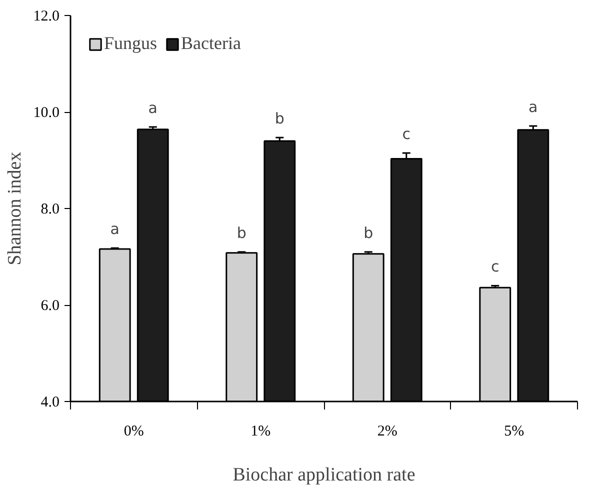 Image resolution: width=592 pixels, height=488 pixels. I want to click on x-tick-label: 2%, so click(387, 432).